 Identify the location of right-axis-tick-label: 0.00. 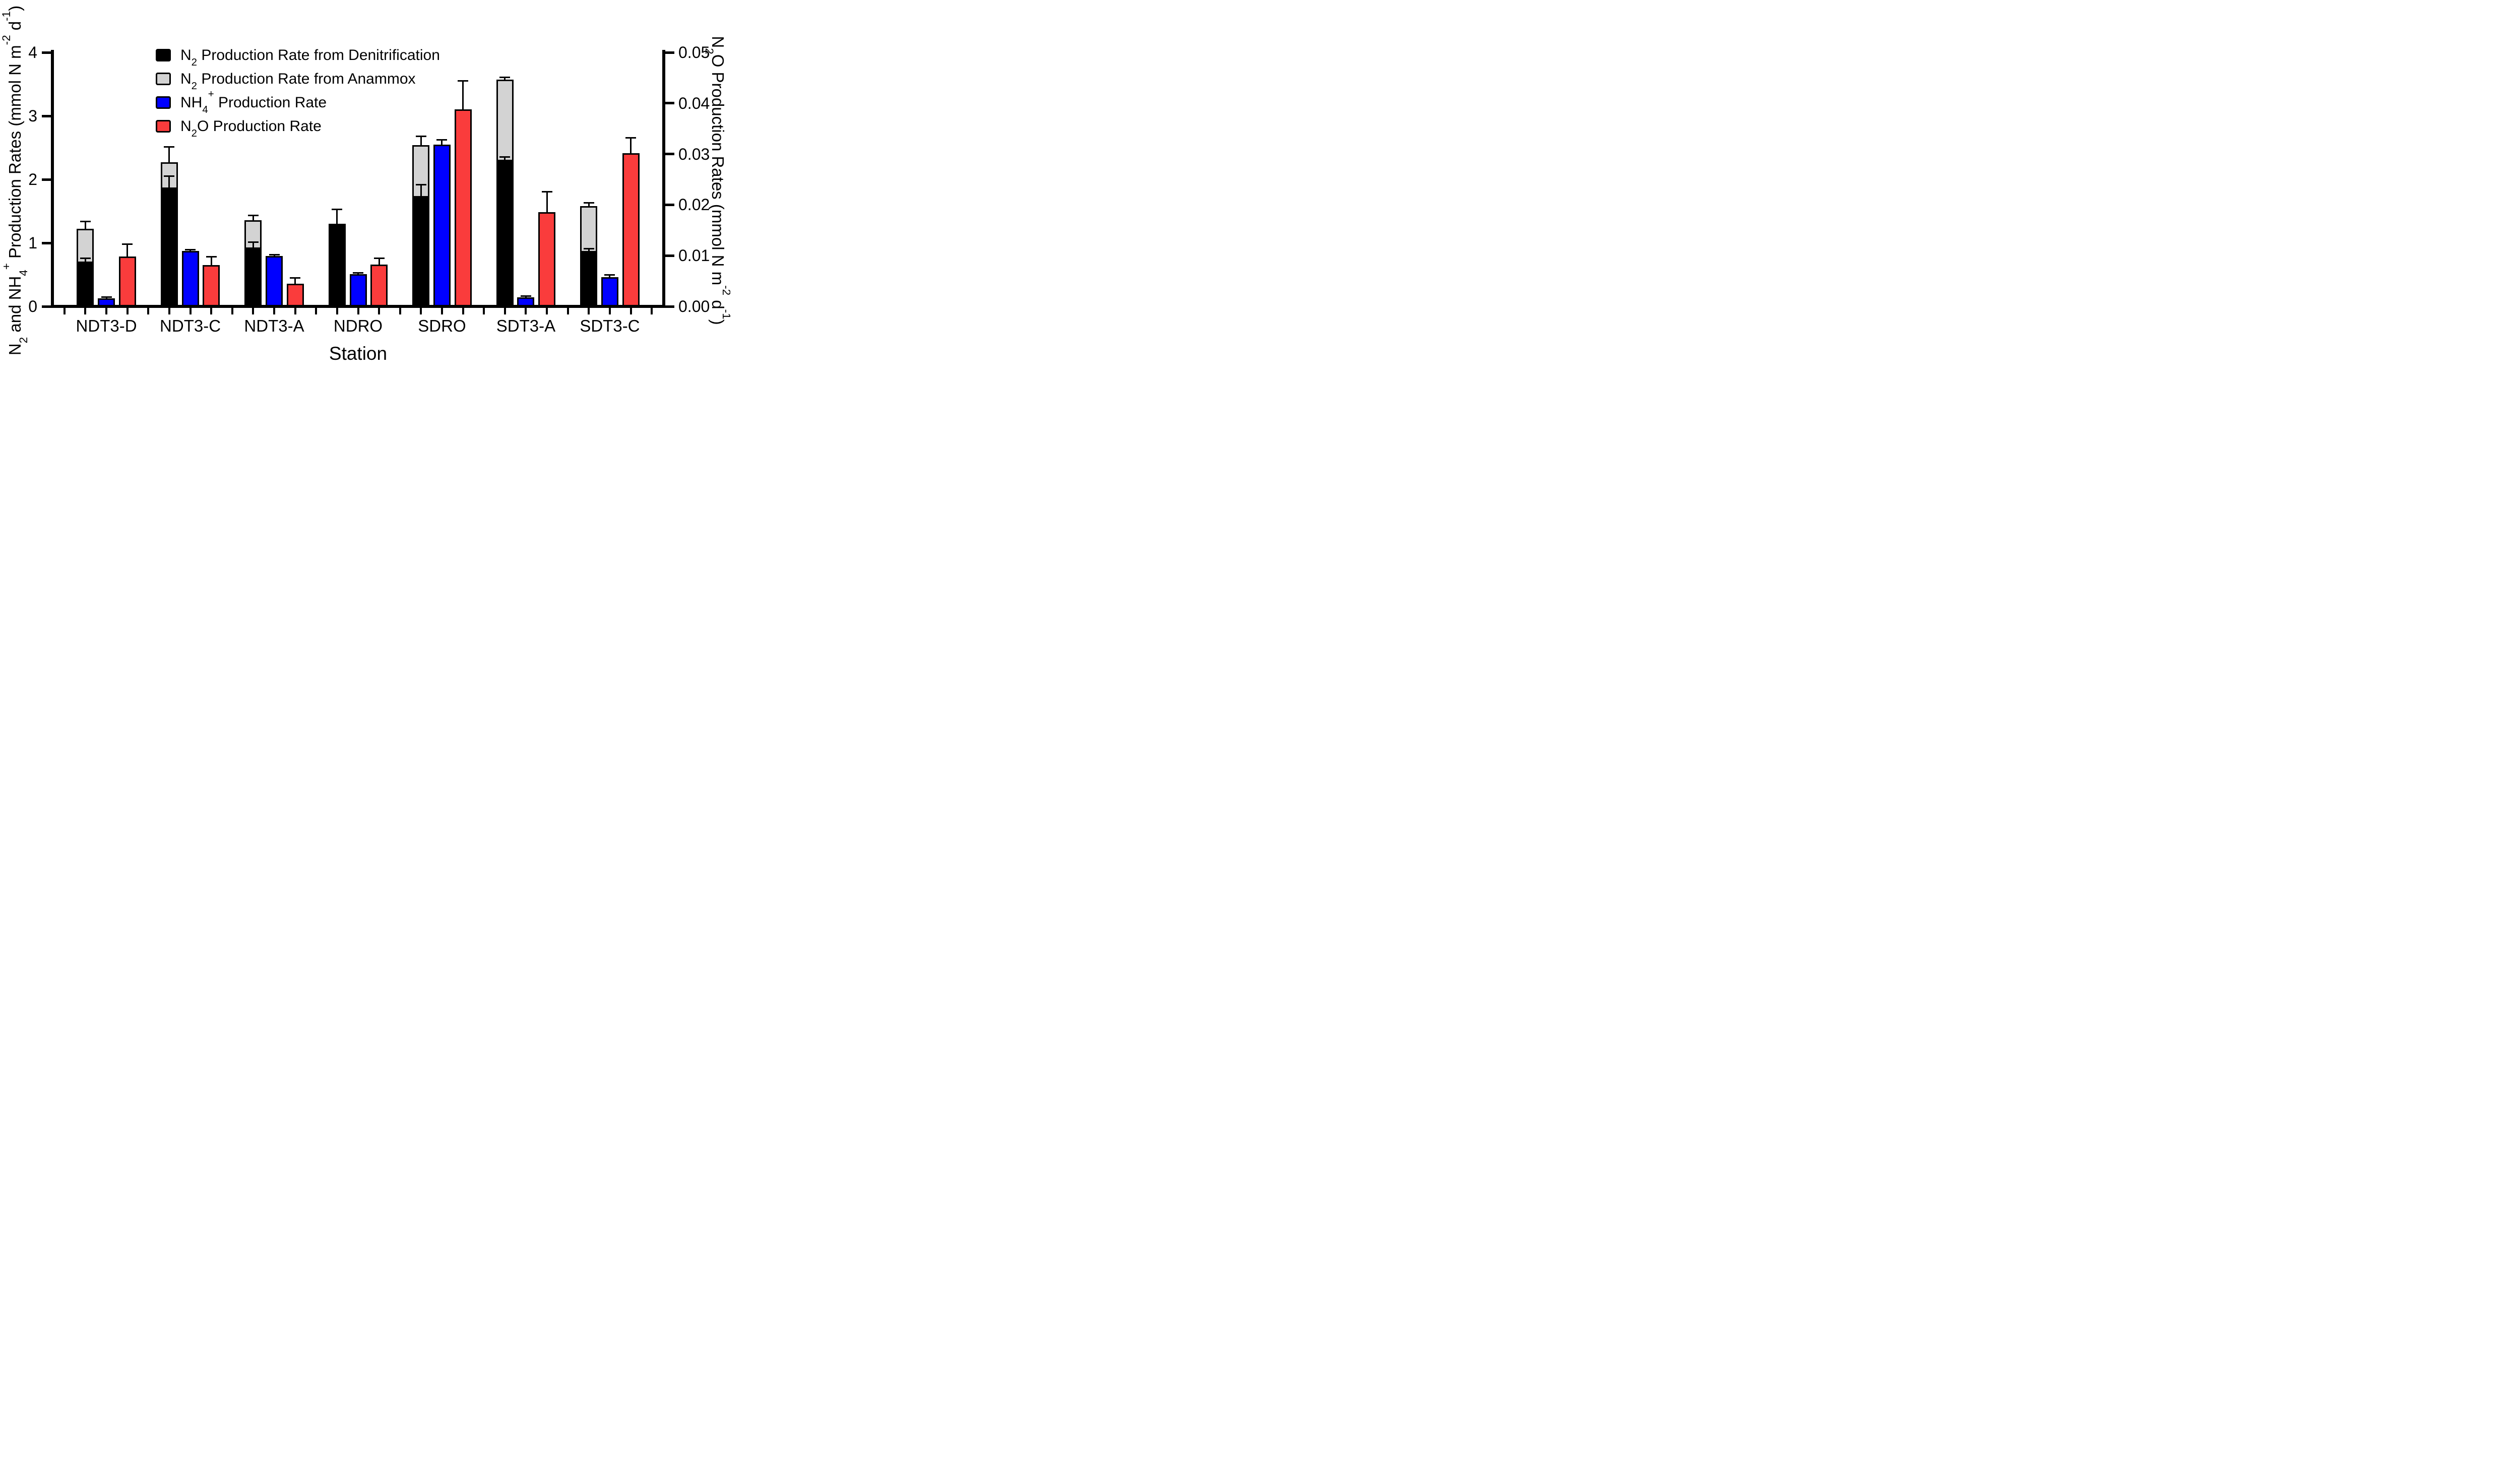
(694, 306).